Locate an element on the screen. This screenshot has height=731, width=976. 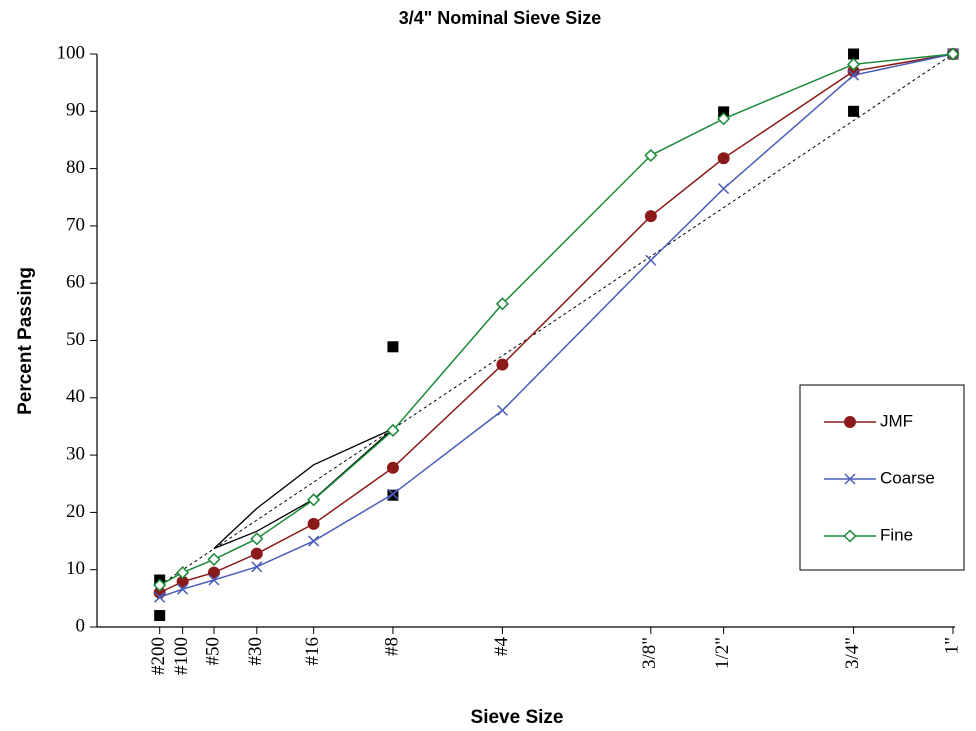
x-tick-label: 1/2" is located at coordinates (722, 653).